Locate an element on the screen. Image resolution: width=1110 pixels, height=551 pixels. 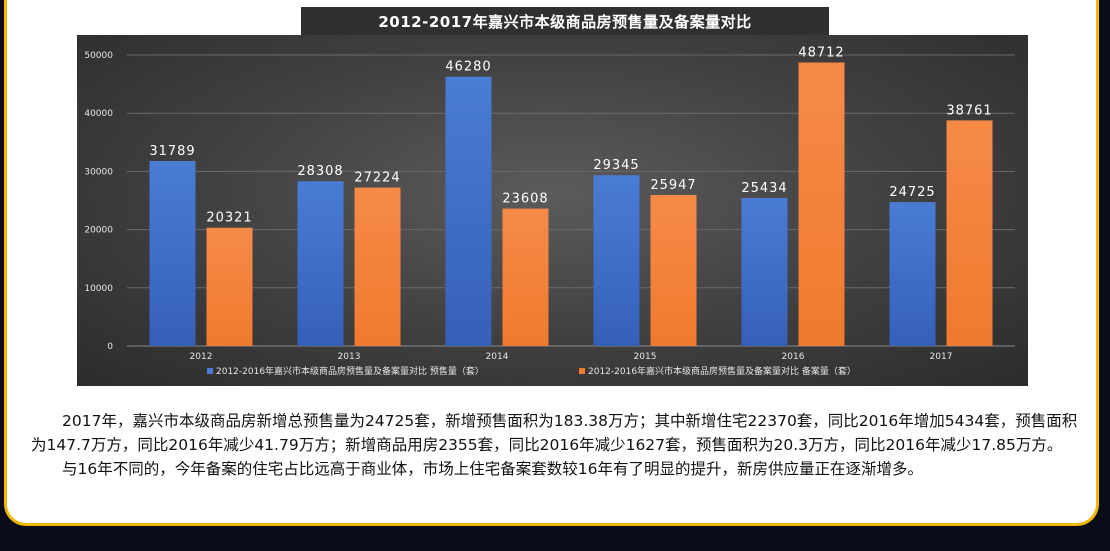
legend-swatch-filing is located at coordinates (582, 371).